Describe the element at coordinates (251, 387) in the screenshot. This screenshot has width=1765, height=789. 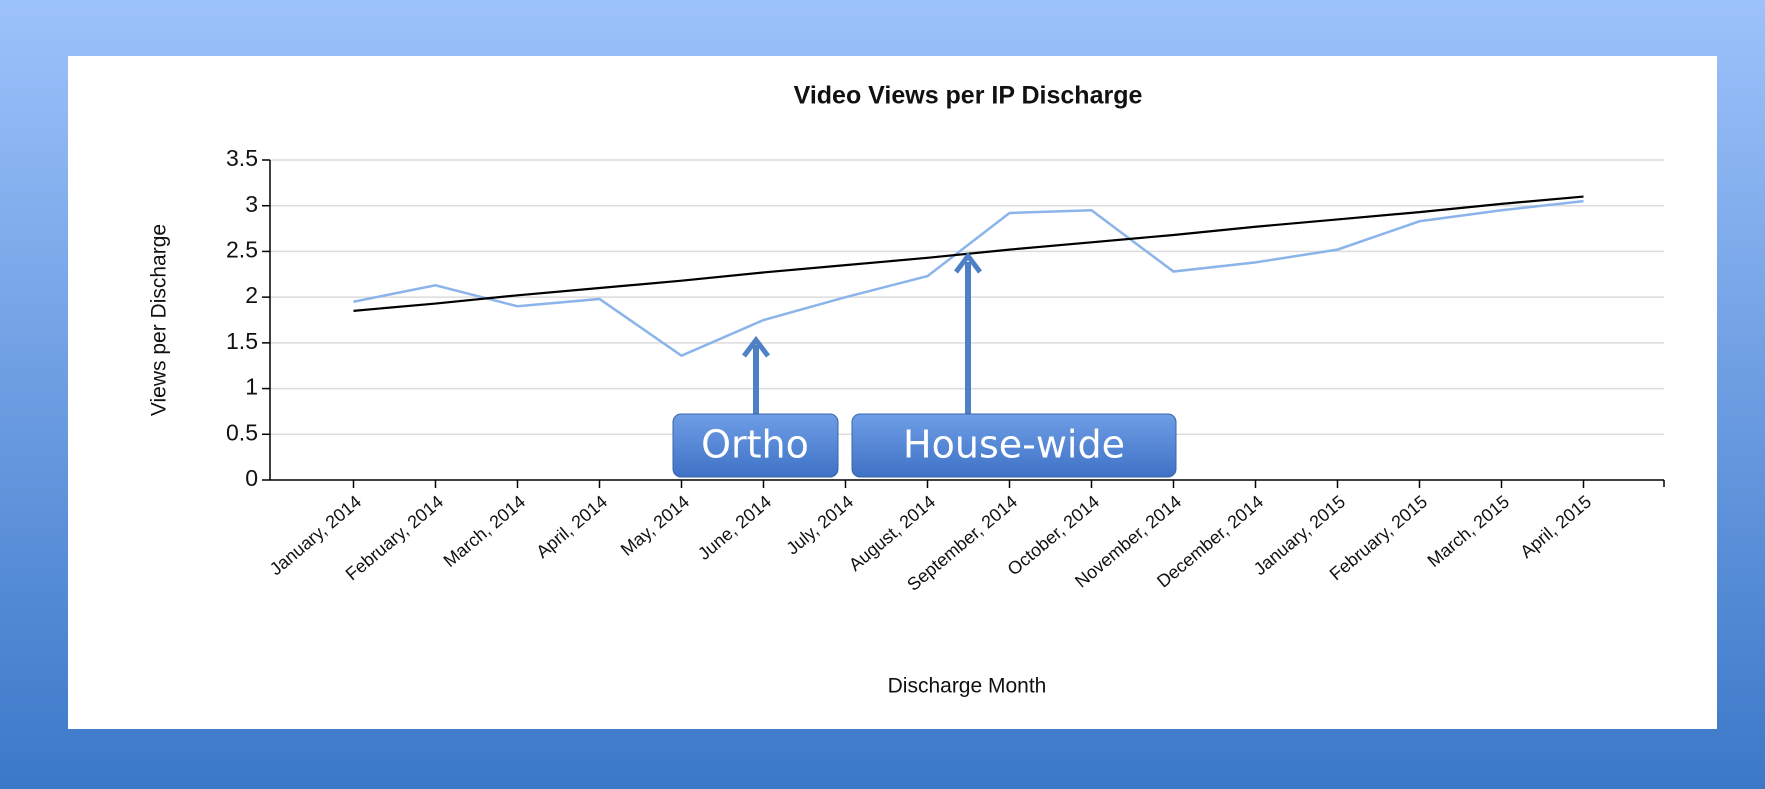
I see `y-tick-label: 1` at that location.